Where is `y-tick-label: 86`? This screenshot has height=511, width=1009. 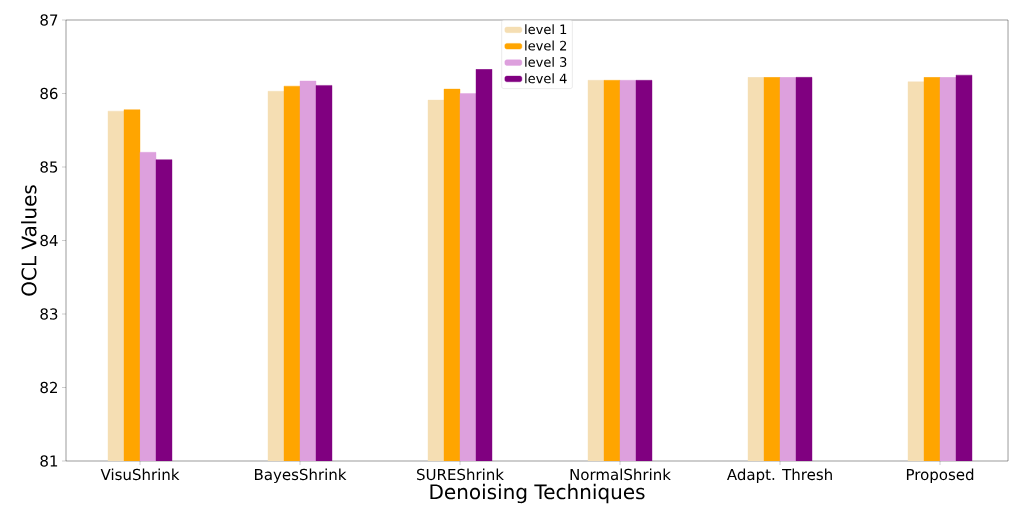 y-tick-label: 86 is located at coordinates (49, 93).